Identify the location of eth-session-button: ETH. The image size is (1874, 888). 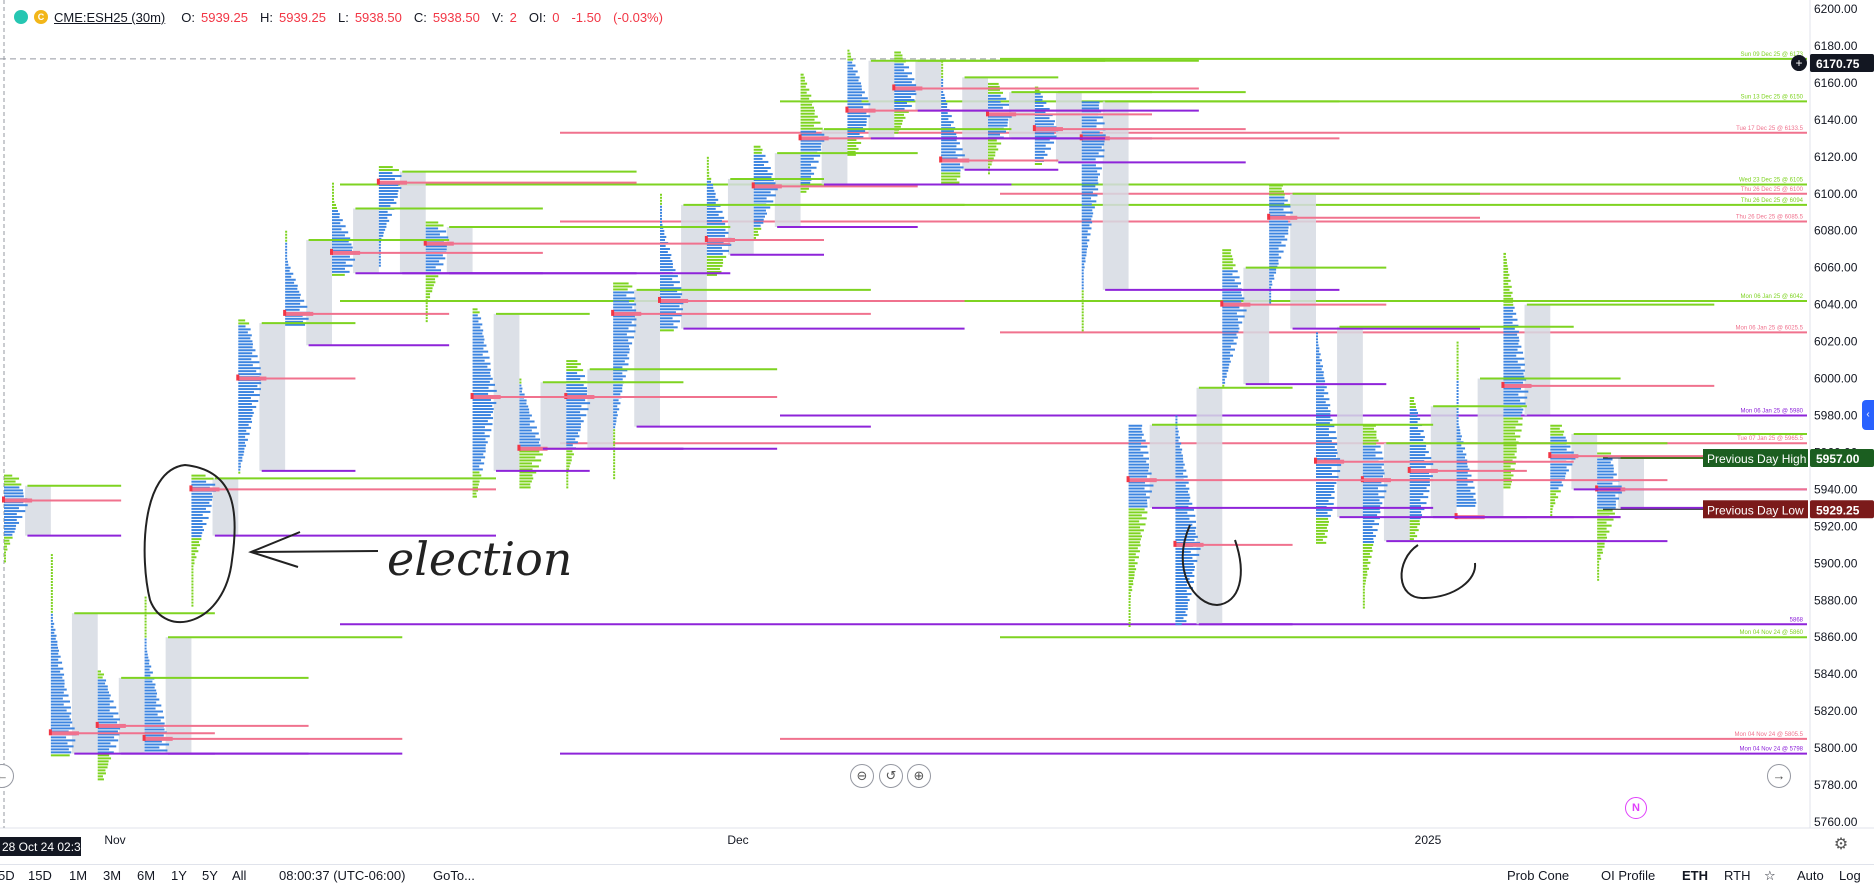
(1695, 875).